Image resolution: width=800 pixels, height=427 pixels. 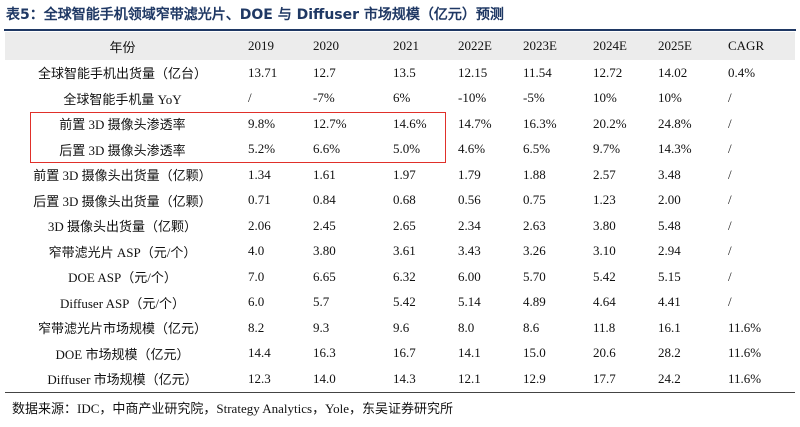 What do you see at coordinates (472, 149) in the screenshot?
I see `cell: 4.6%` at bounding box center [472, 149].